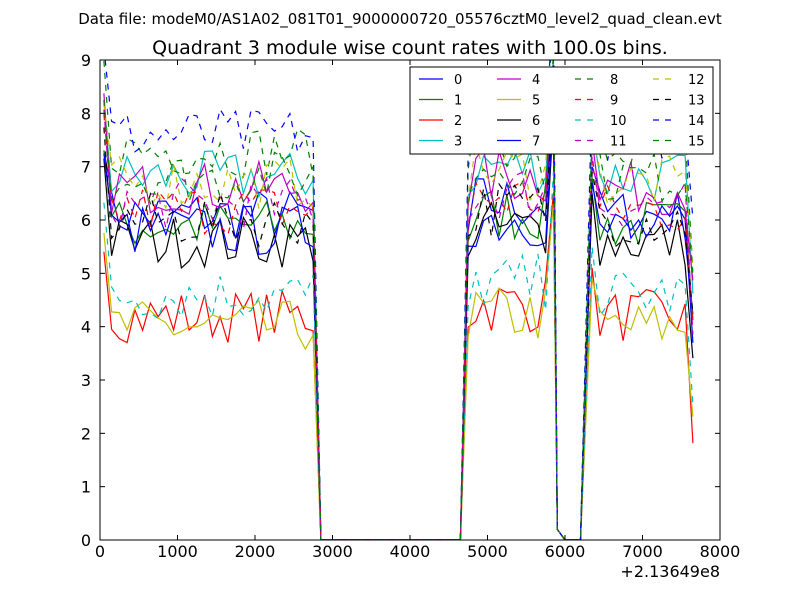 The width and height of the screenshot is (800, 600). What do you see at coordinates (86, 220) in the screenshot?
I see `y-tick-label: 6` at bounding box center [86, 220].